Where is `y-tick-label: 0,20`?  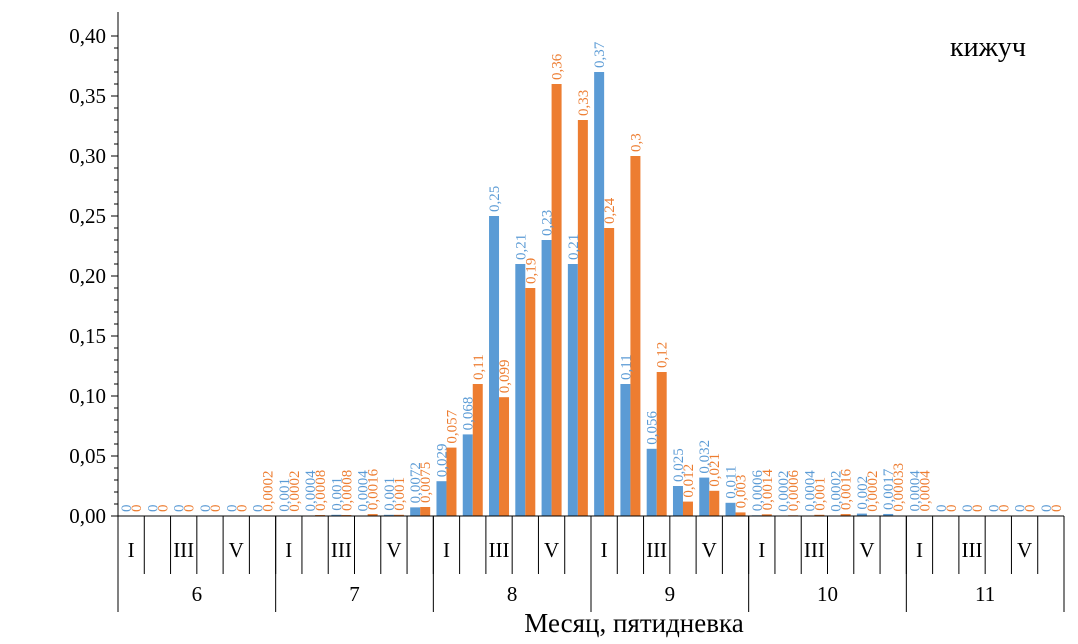 y-tick-label: 0,20 is located at coordinates (87, 276).